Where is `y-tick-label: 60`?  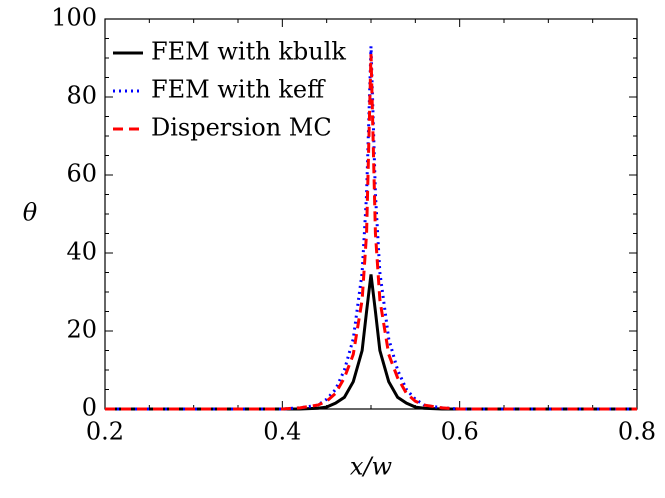
y-tick-label: 60 is located at coordinates (81, 174).